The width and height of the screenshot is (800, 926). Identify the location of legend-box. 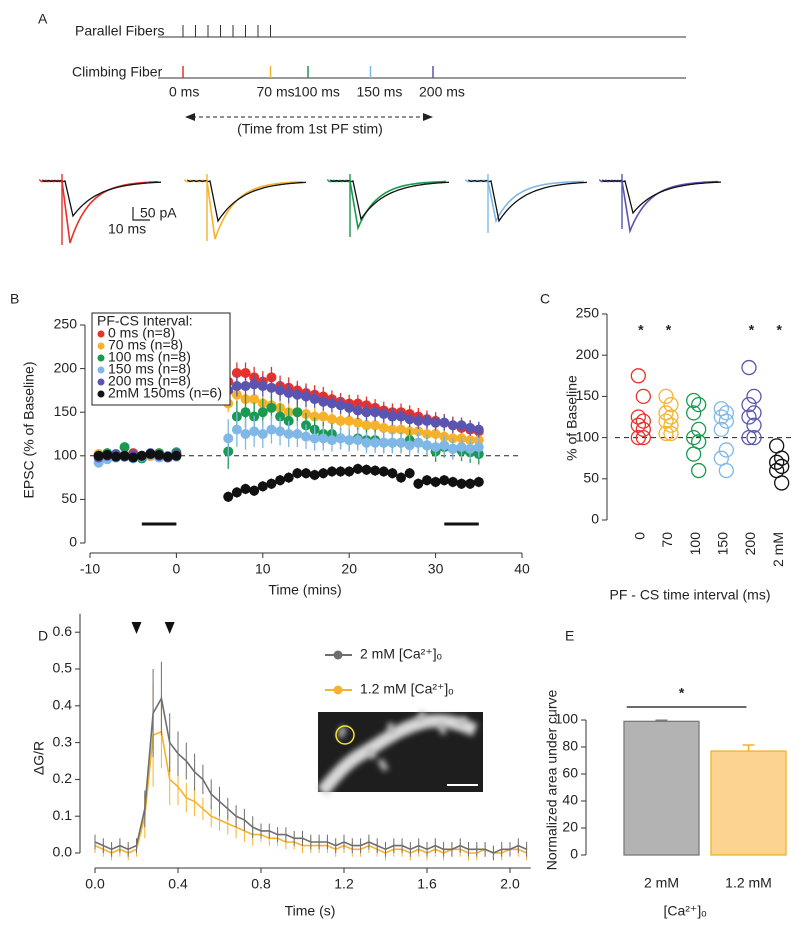
(161, 359).